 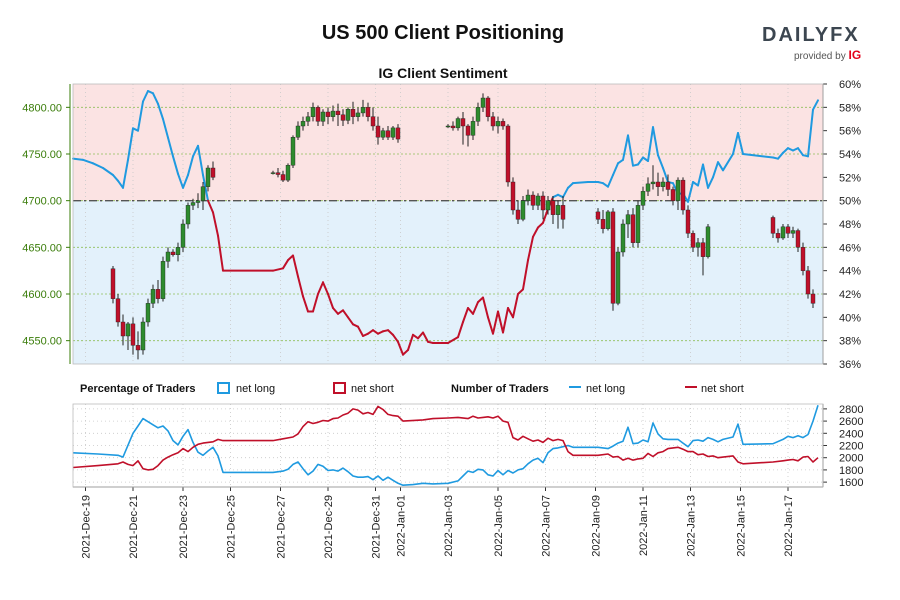 What do you see at coordinates (851, 483) in the screenshot?
I see `count-tick-label: 1600` at bounding box center [851, 483].